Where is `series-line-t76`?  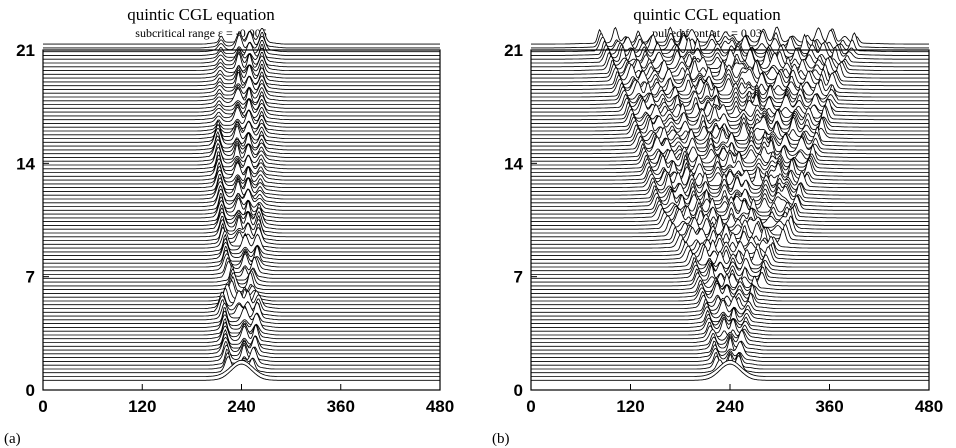
series-line-t76 is located at coordinates (730, 84).